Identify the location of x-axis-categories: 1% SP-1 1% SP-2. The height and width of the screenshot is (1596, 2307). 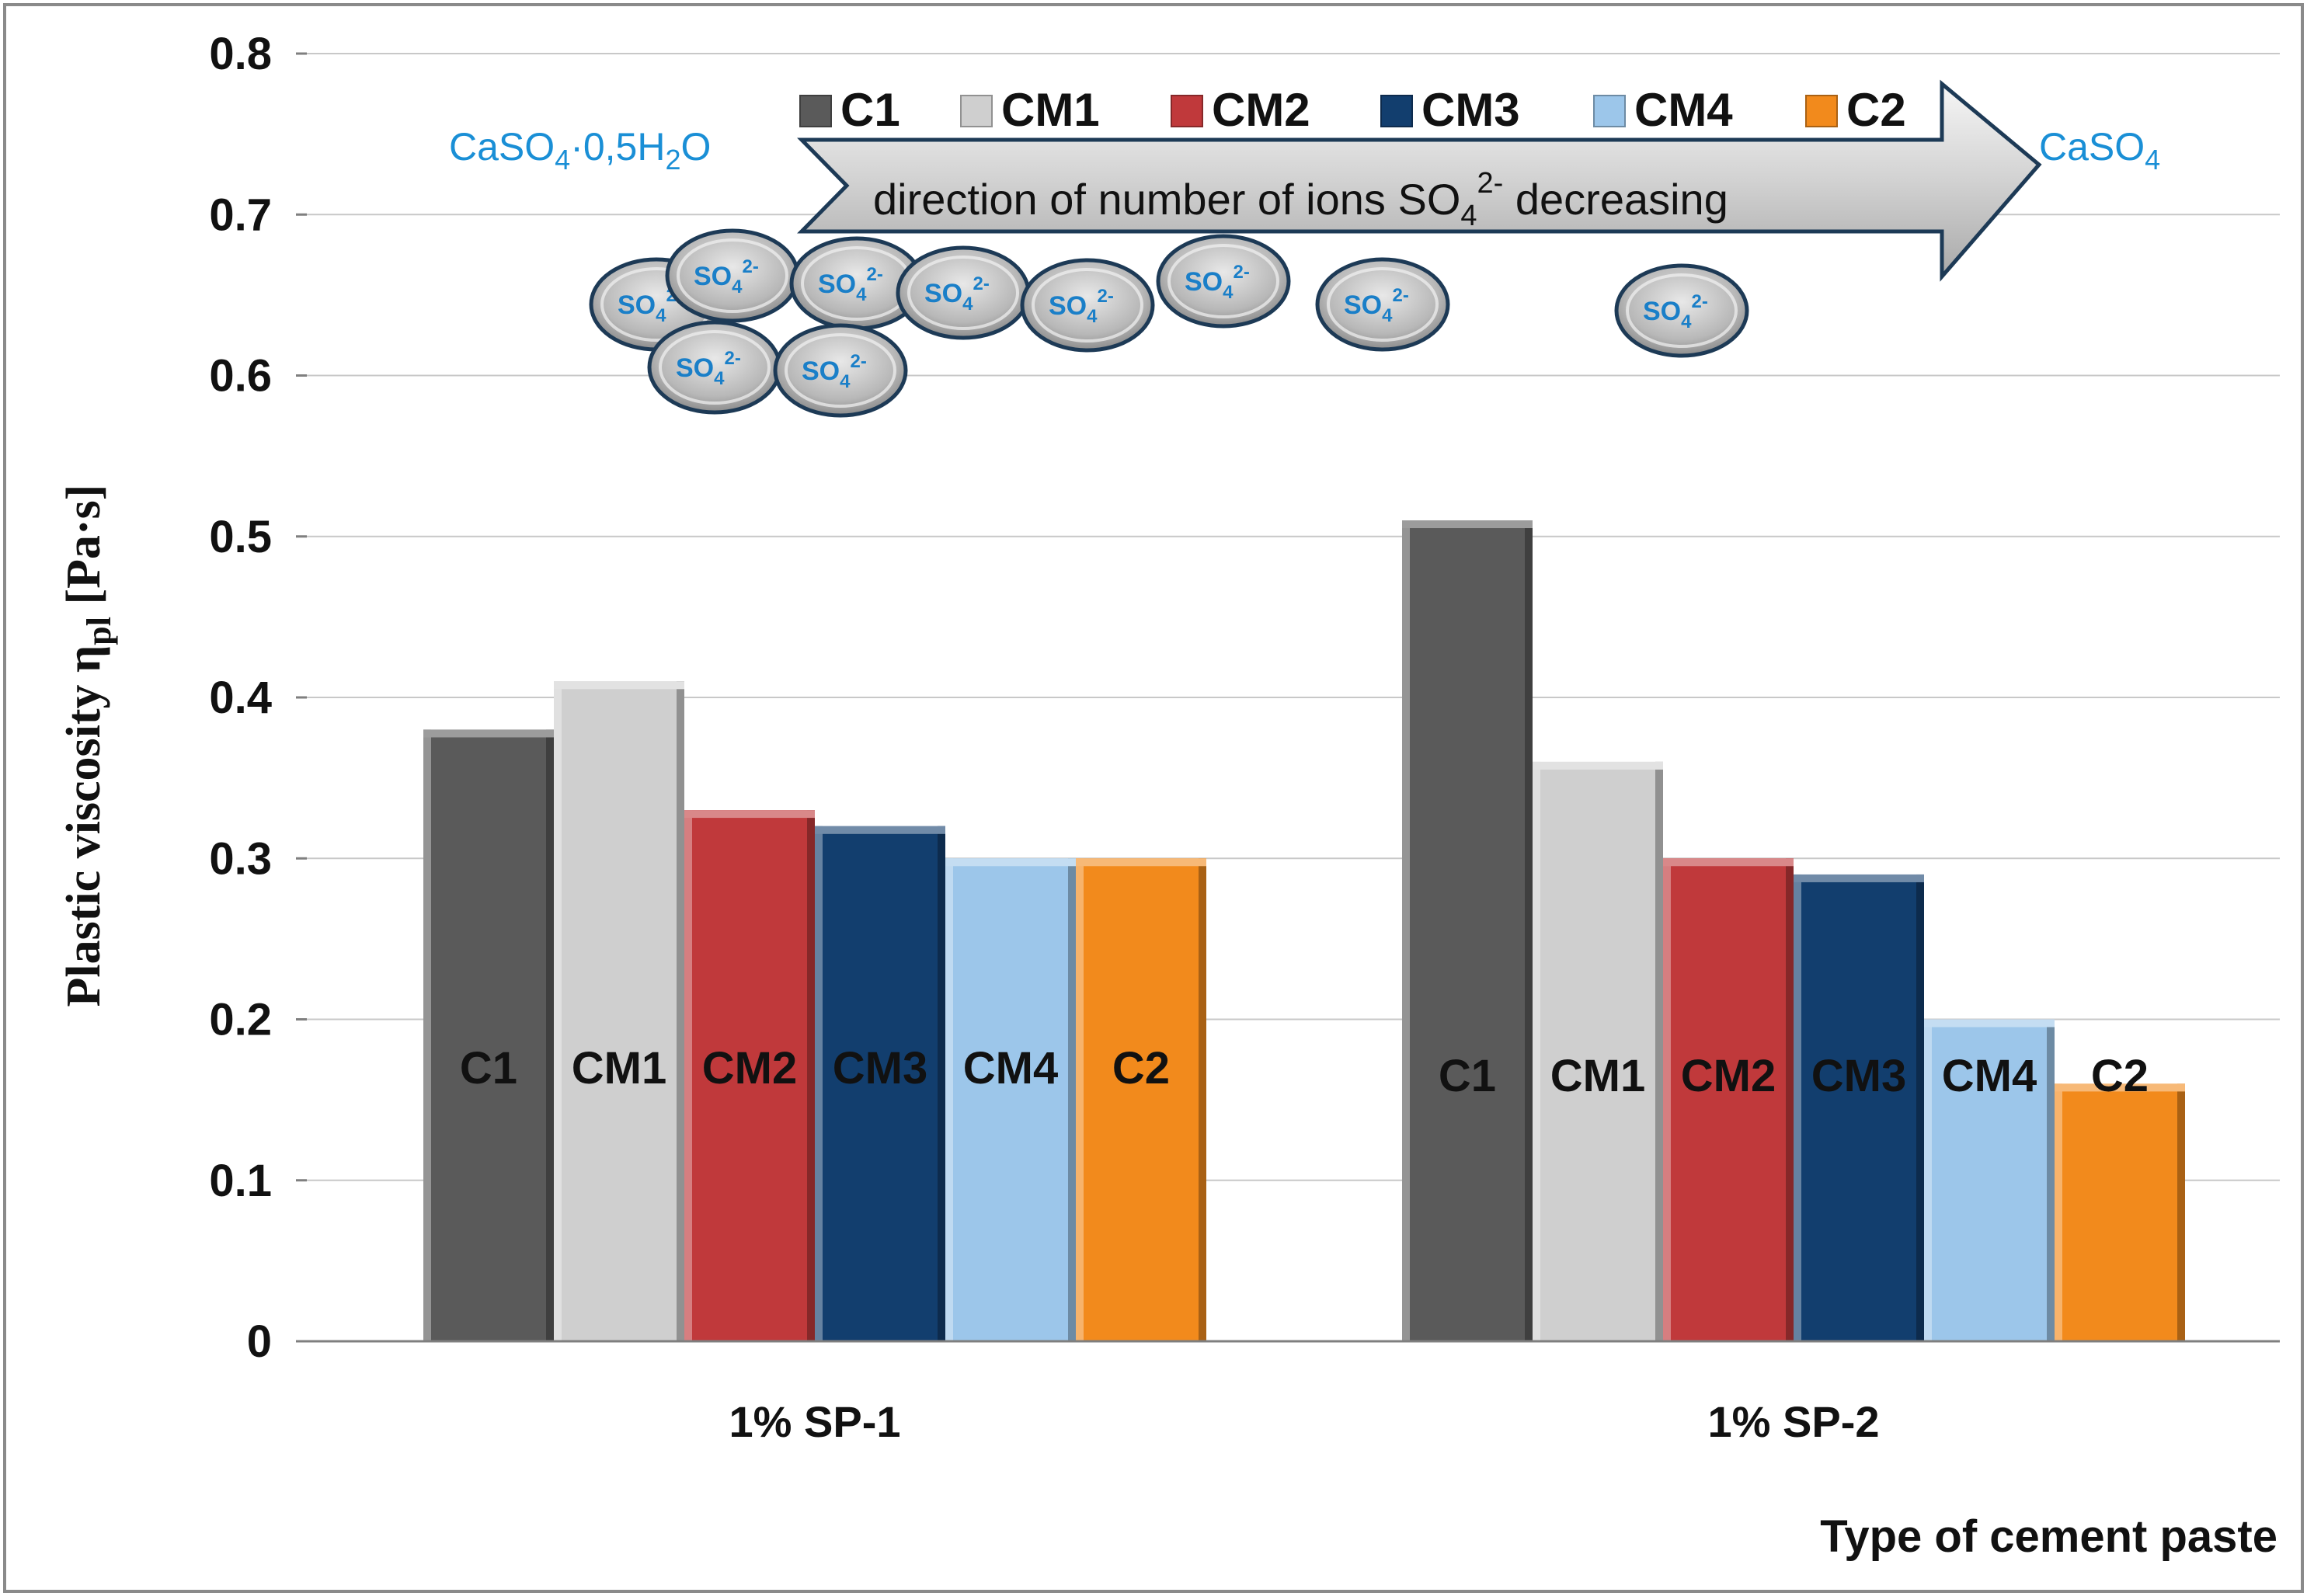
(1304, 1421).